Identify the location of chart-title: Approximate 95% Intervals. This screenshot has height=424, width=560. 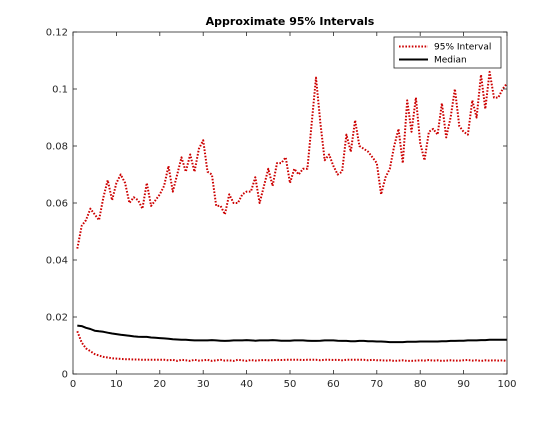
(290, 21).